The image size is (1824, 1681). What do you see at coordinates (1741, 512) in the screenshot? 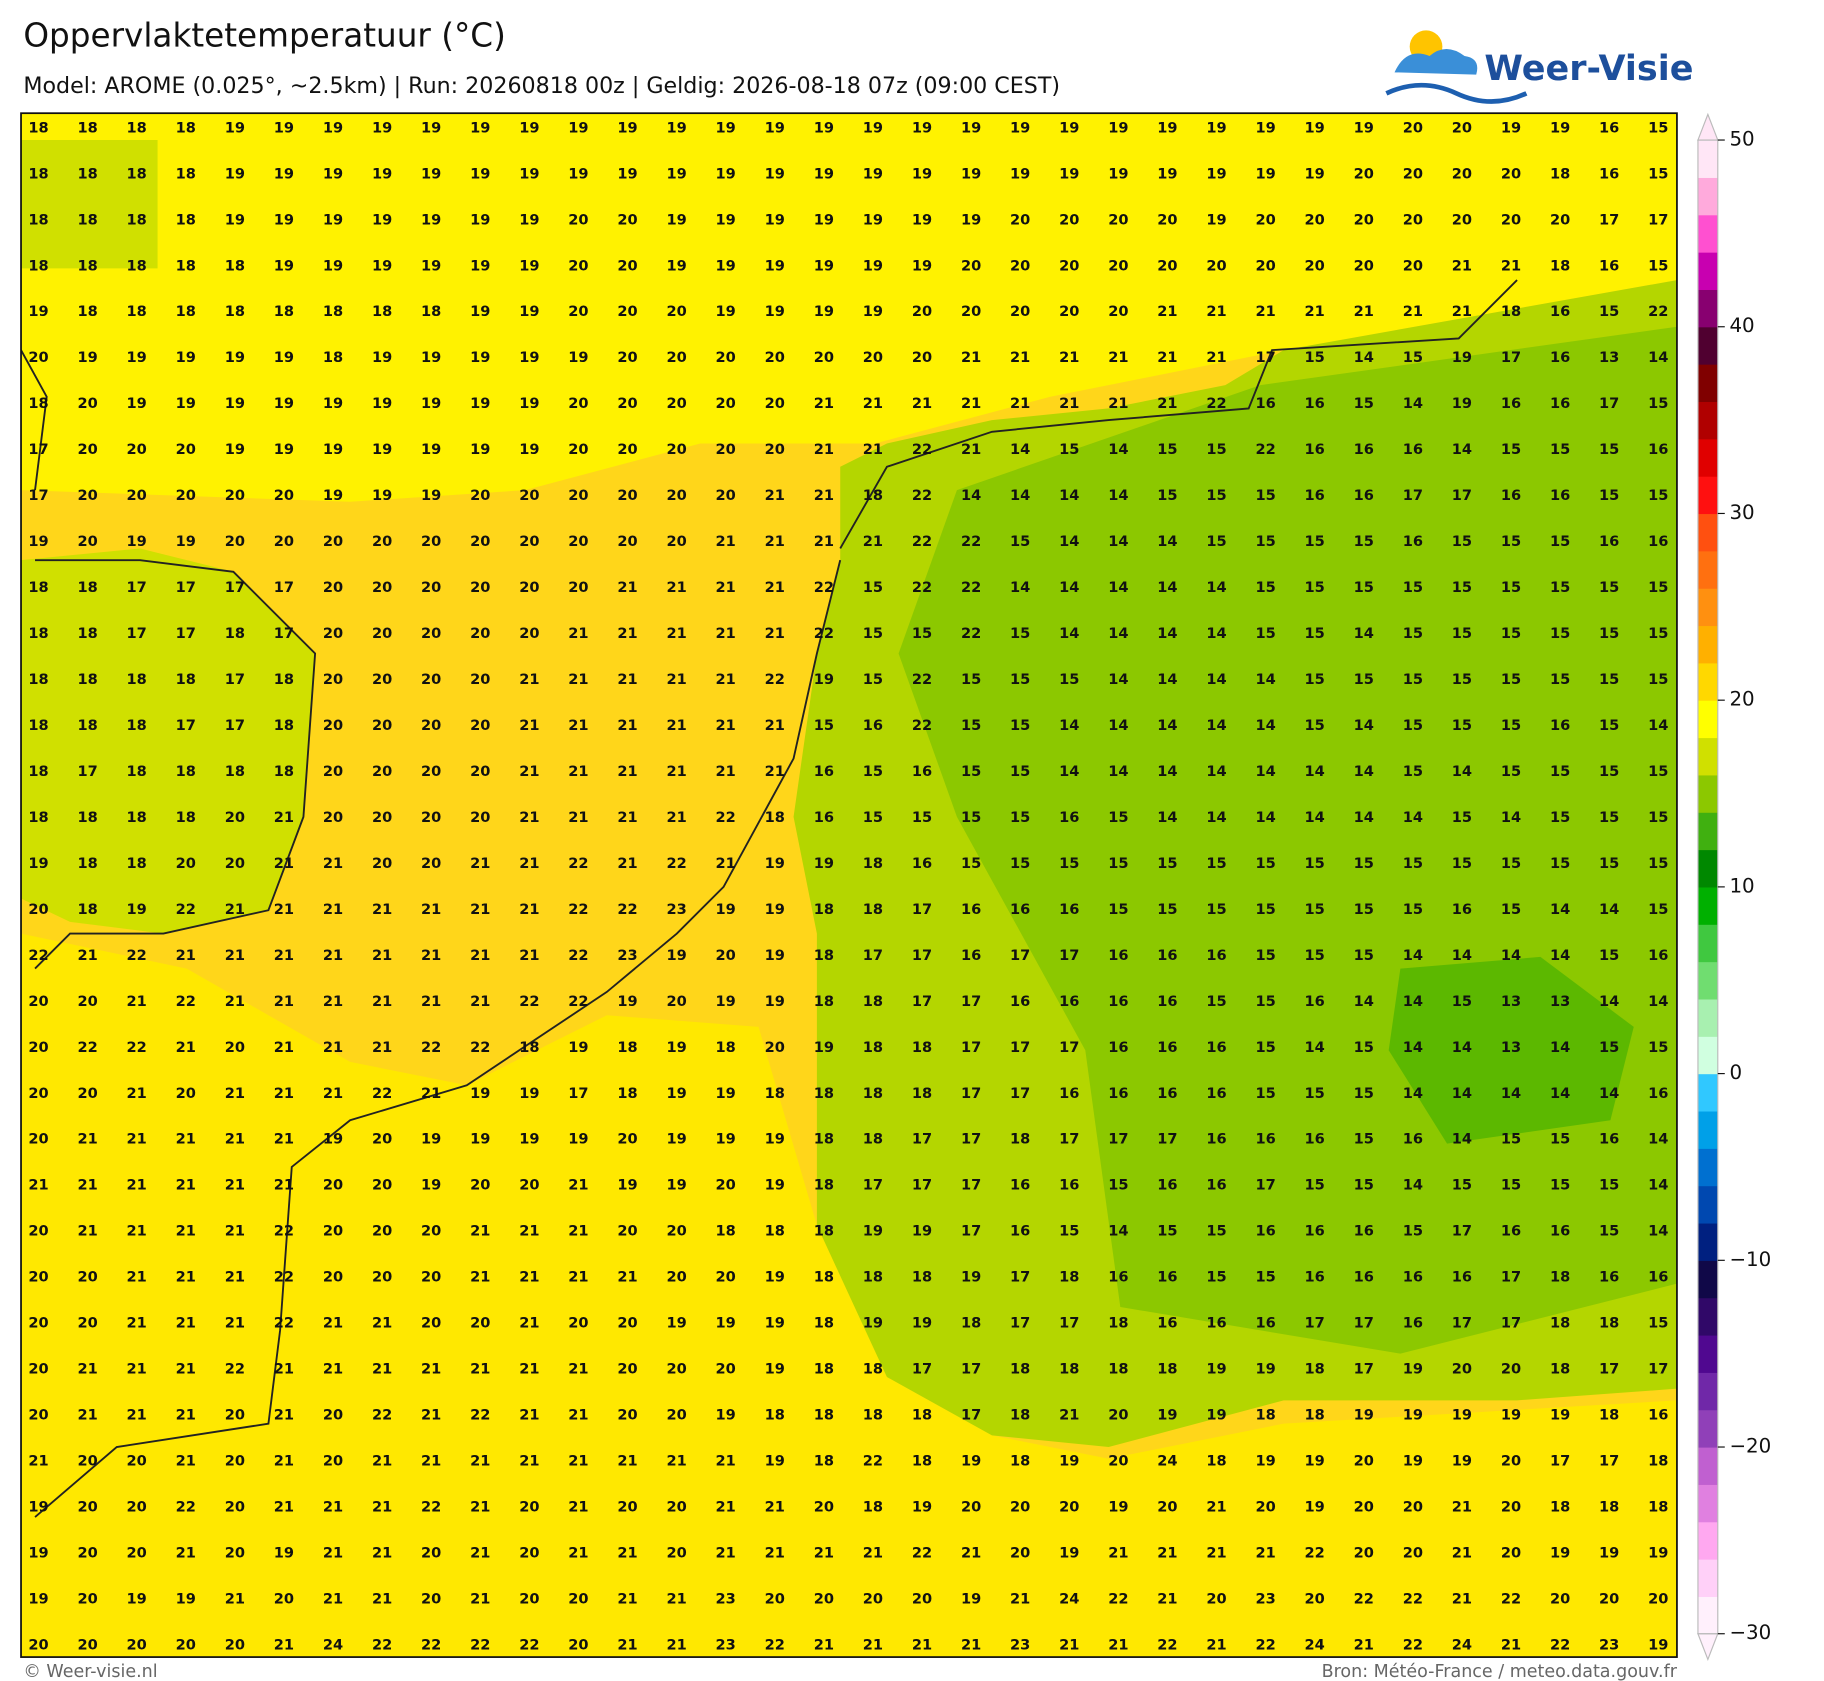
I see `colorbar-tick-label: 30` at bounding box center [1741, 512].